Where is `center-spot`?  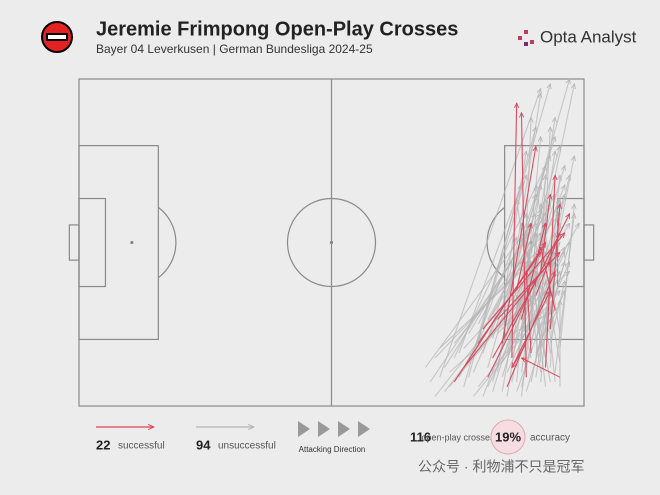 center-spot is located at coordinates (331, 242).